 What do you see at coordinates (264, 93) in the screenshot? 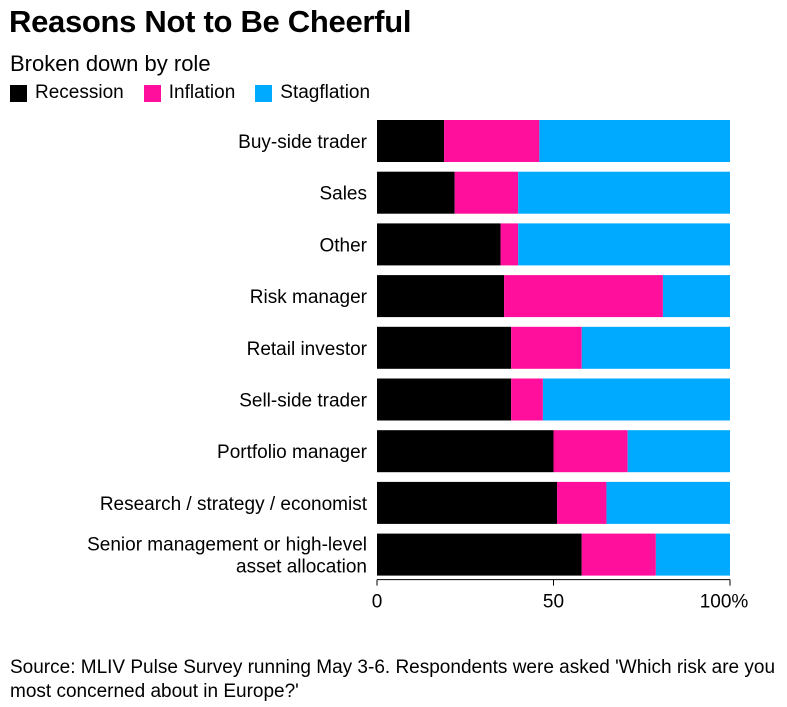
I see `legend-swatch-stagflation` at bounding box center [264, 93].